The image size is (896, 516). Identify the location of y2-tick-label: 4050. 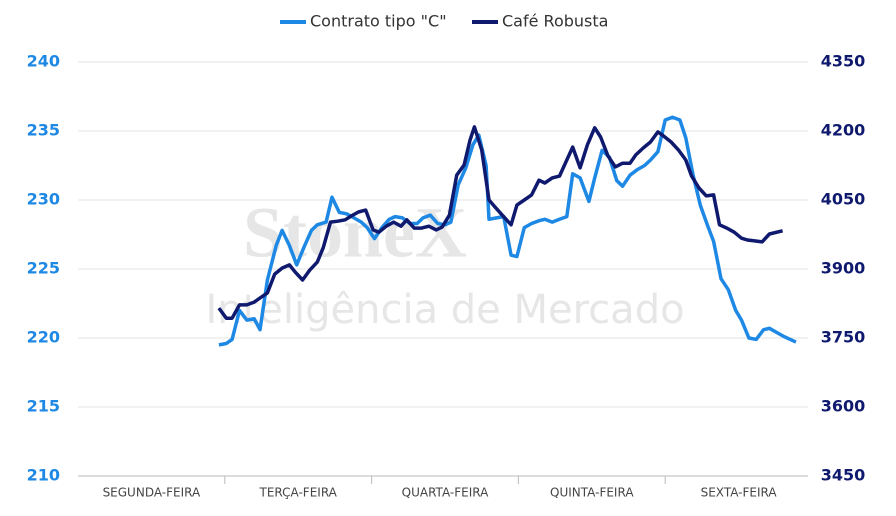
(843, 199).